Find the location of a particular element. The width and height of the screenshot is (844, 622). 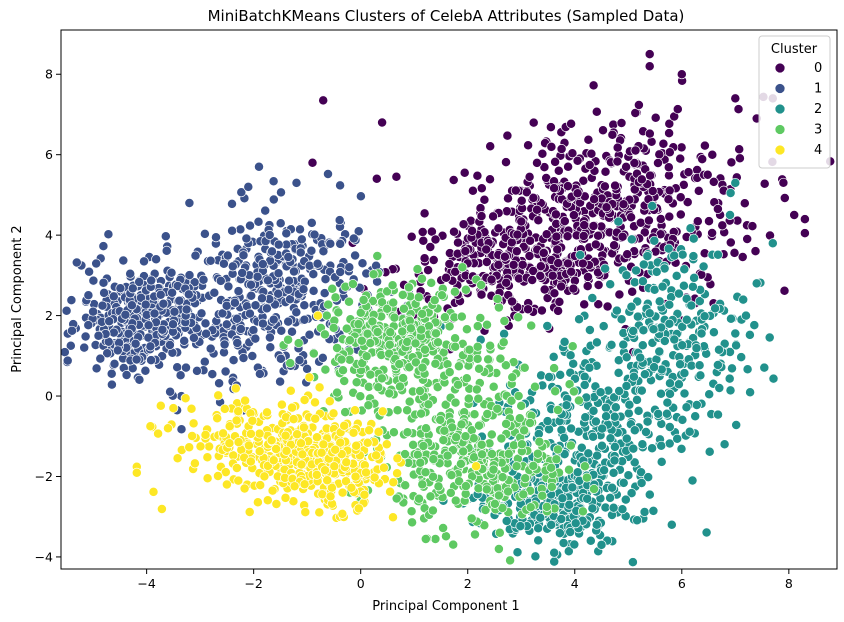

y-tick-label-6: 8 is located at coordinates (49, 74).